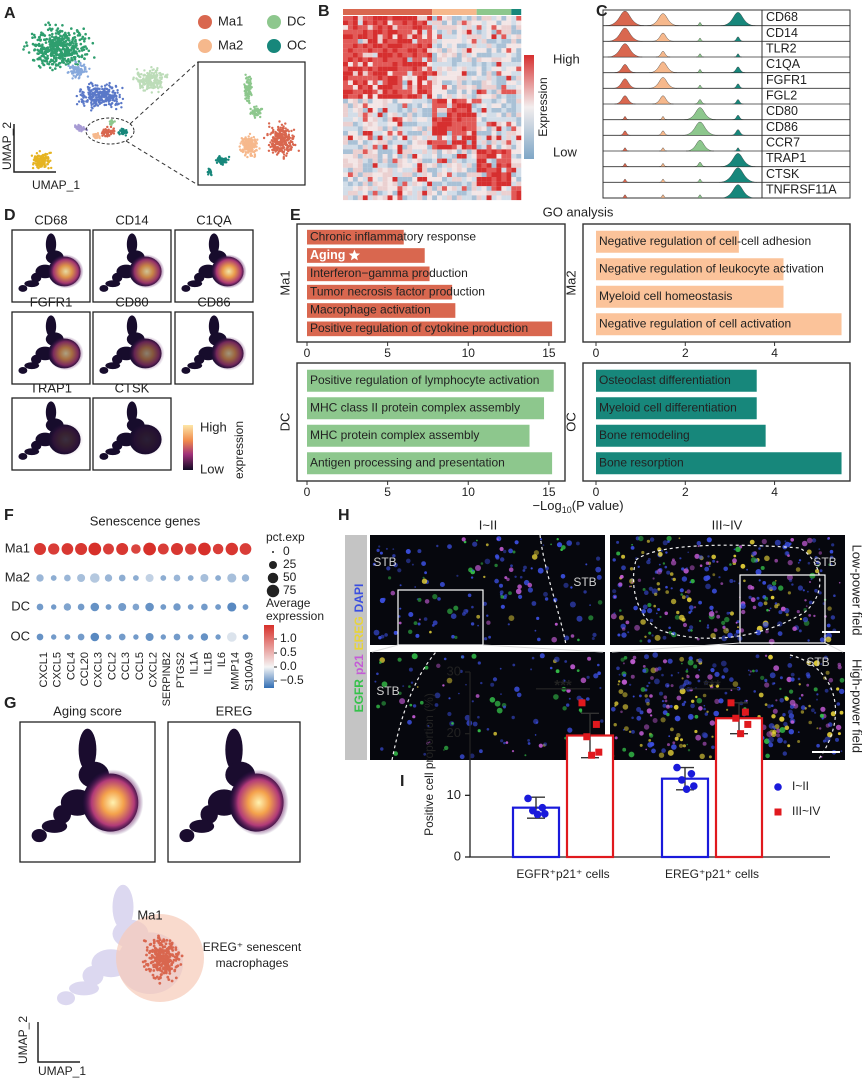 The width and height of the screenshot is (865, 1079). What do you see at coordinates (163, 549) in the screenshot?
I see `dot` at bounding box center [163, 549].